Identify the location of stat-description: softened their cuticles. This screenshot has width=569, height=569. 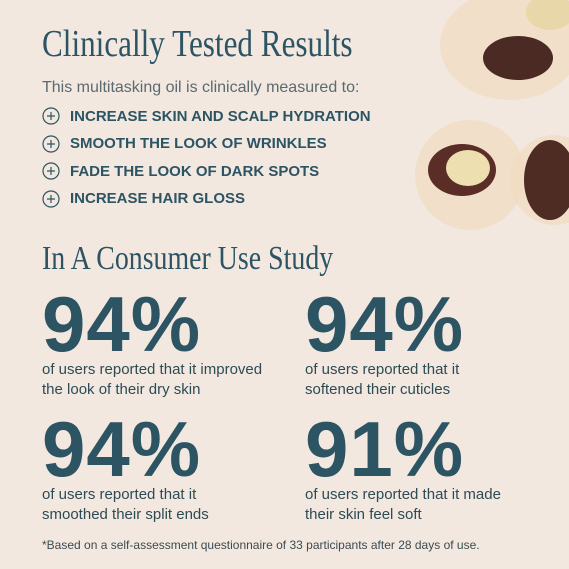
(378, 389).